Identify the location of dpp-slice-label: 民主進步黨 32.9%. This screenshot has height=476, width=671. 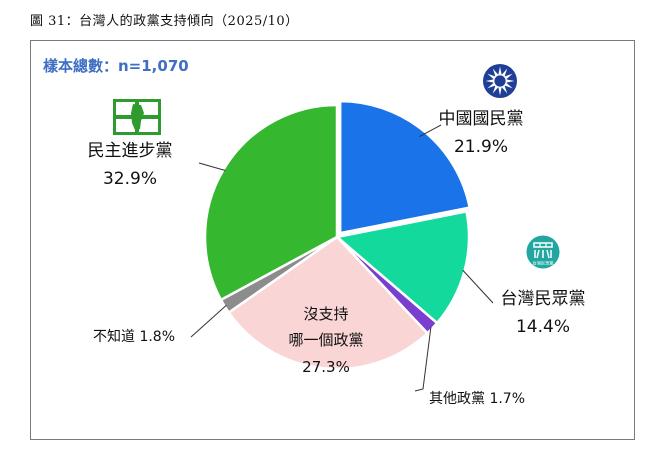
(130, 165).